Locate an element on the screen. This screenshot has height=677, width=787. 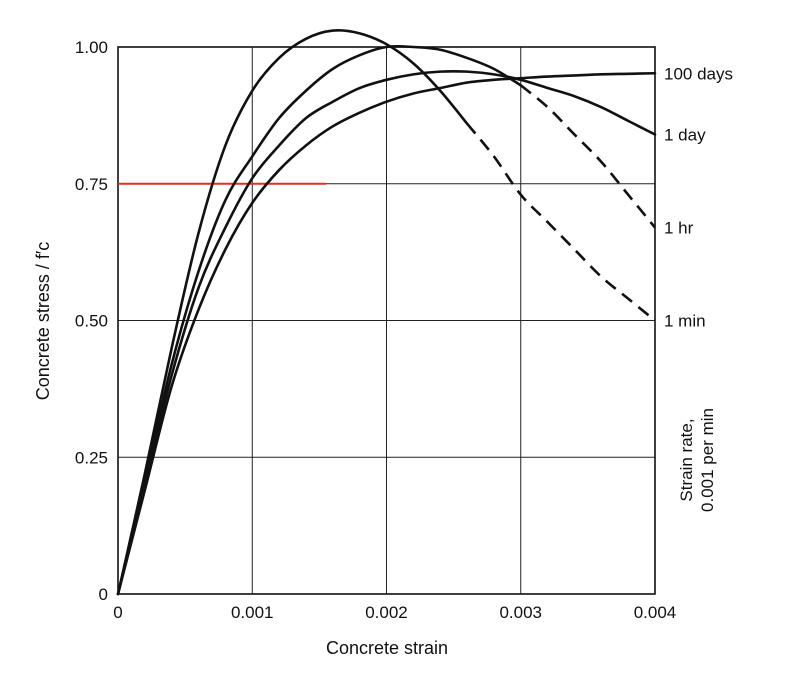
right-axis-label-line-2: 0.001 per min is located at coordinates (707, 460).